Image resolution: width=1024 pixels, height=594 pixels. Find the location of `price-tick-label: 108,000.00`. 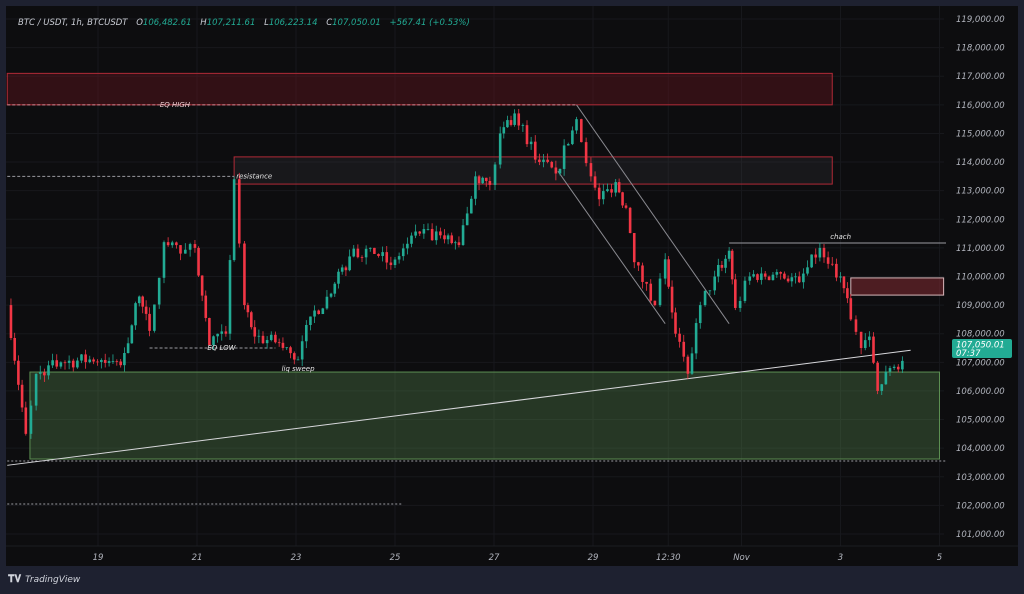

price-tick-label: 108,000.00 is located at coordinates (980, 335).